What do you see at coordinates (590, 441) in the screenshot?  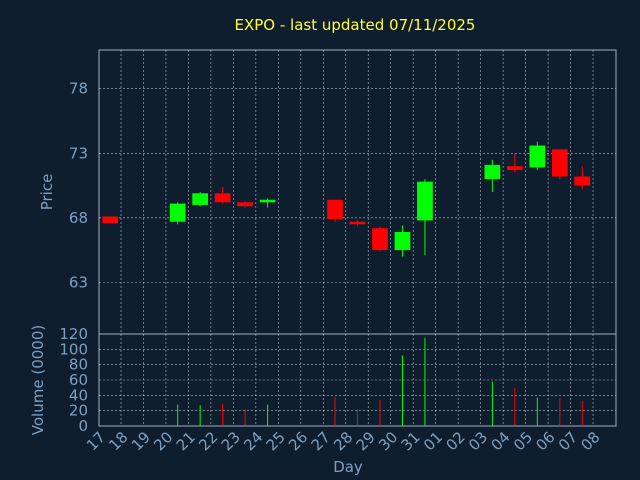 I see `x-tick-label: 08` at bounding box center [590, 441].